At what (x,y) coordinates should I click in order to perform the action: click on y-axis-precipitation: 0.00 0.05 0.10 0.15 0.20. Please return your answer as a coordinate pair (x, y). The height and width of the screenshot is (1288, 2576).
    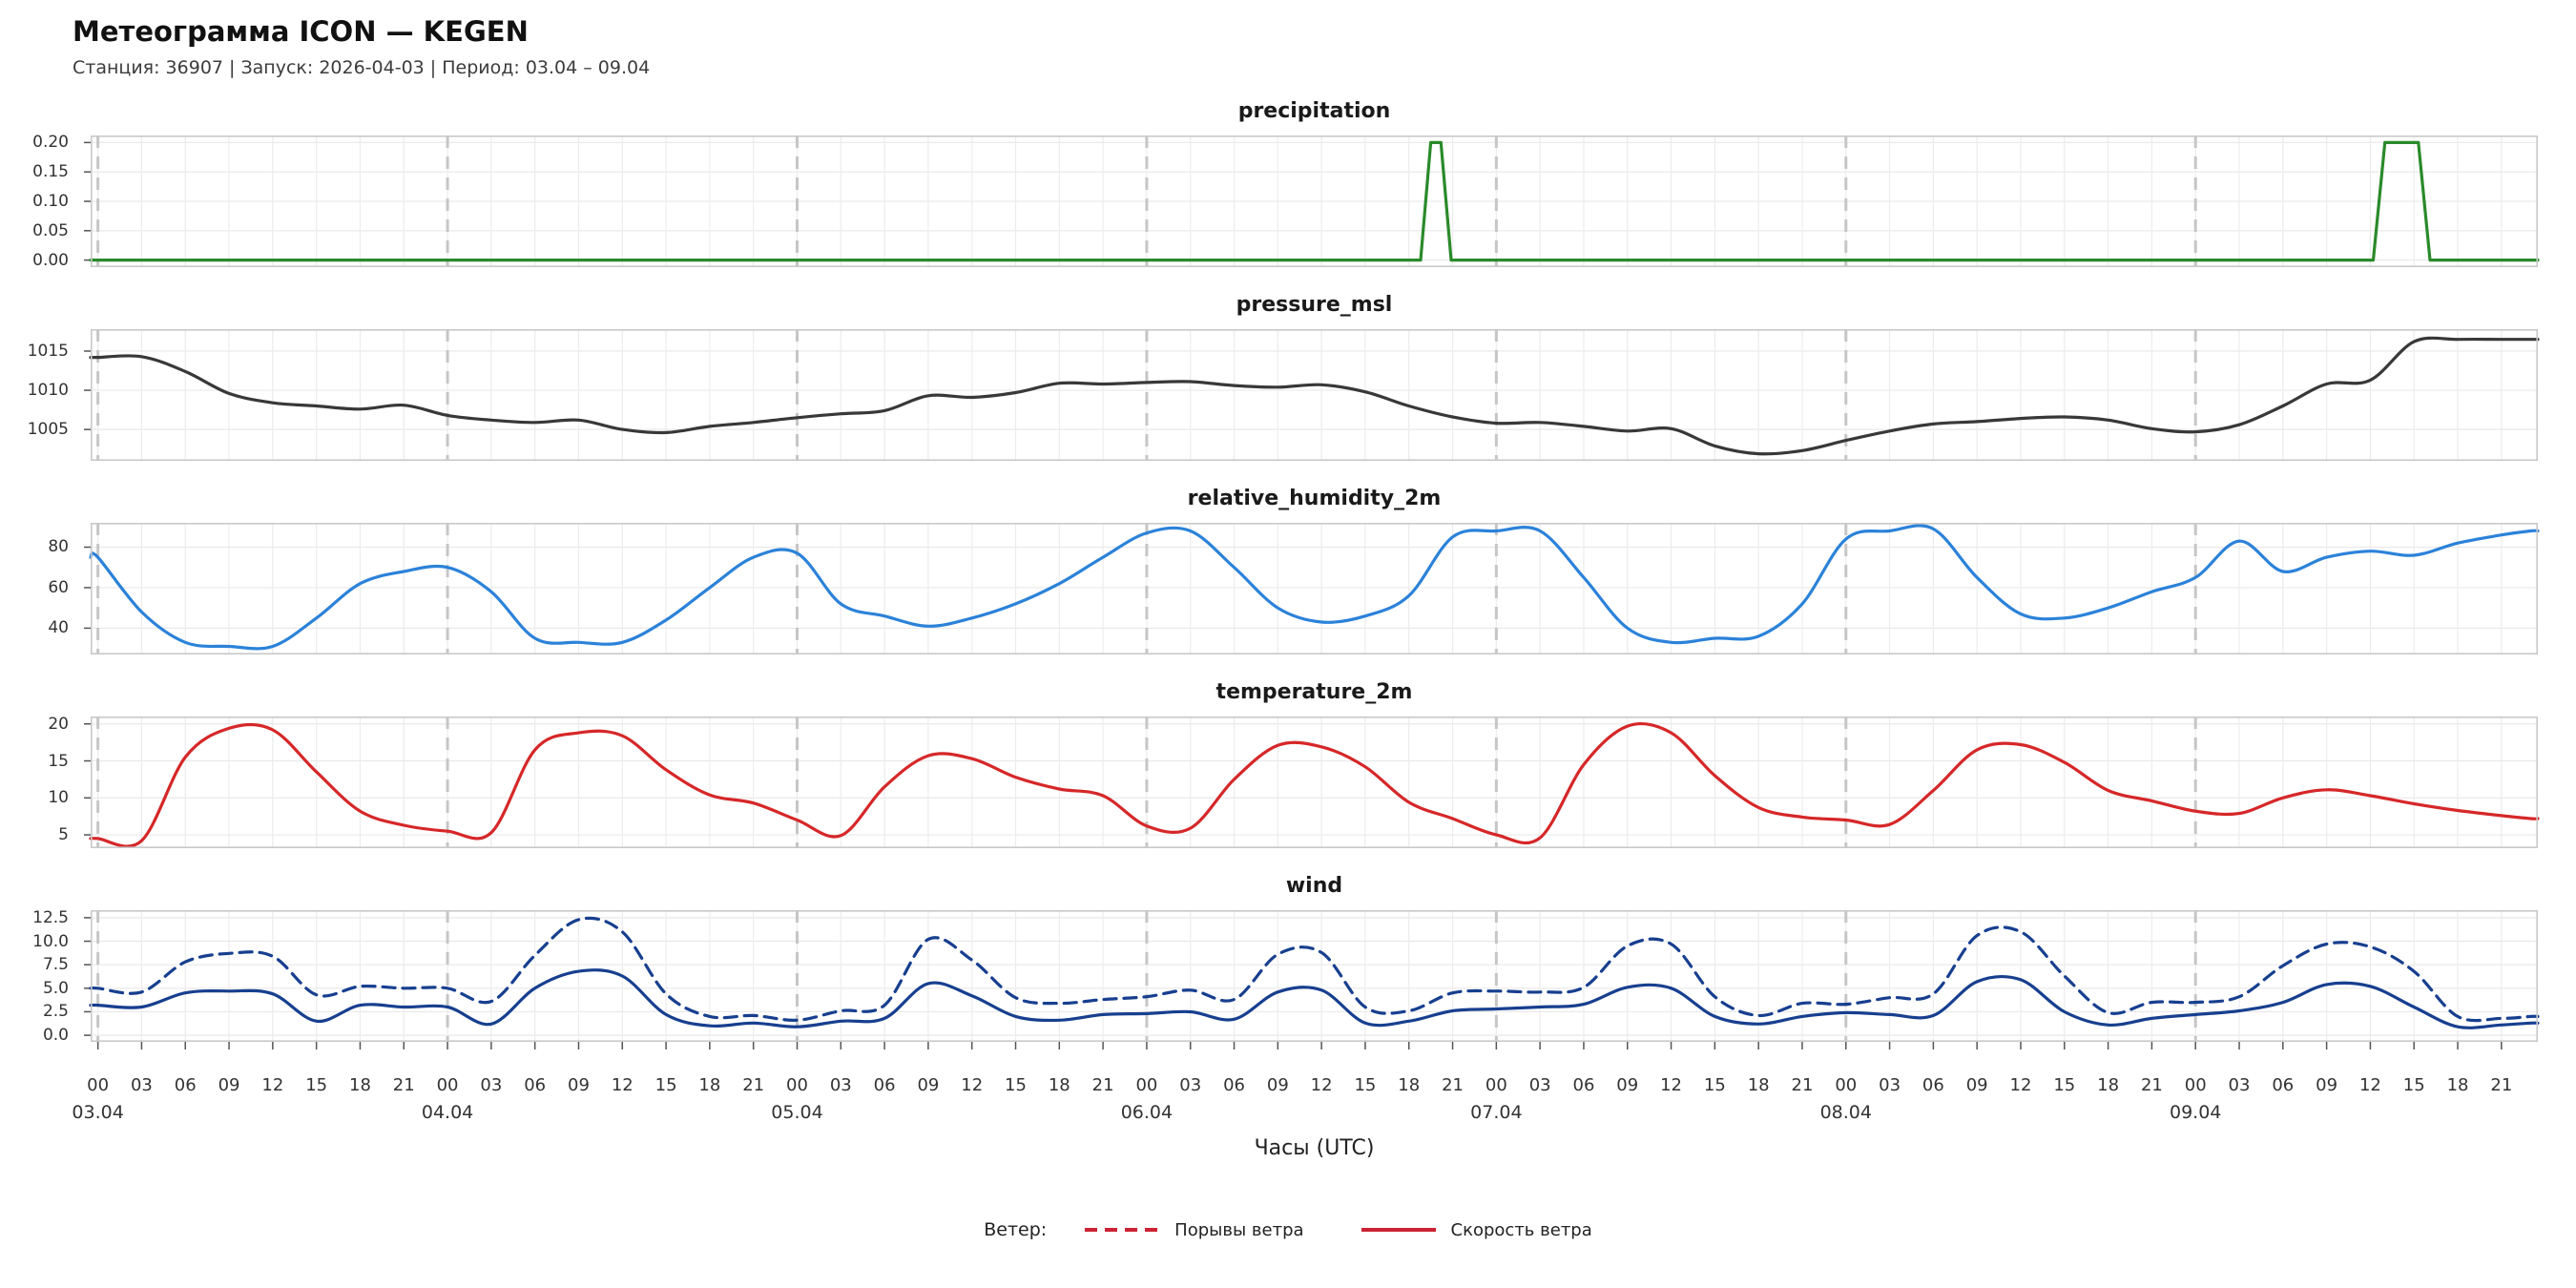
    Looking at the image, I should click on (40, 201).